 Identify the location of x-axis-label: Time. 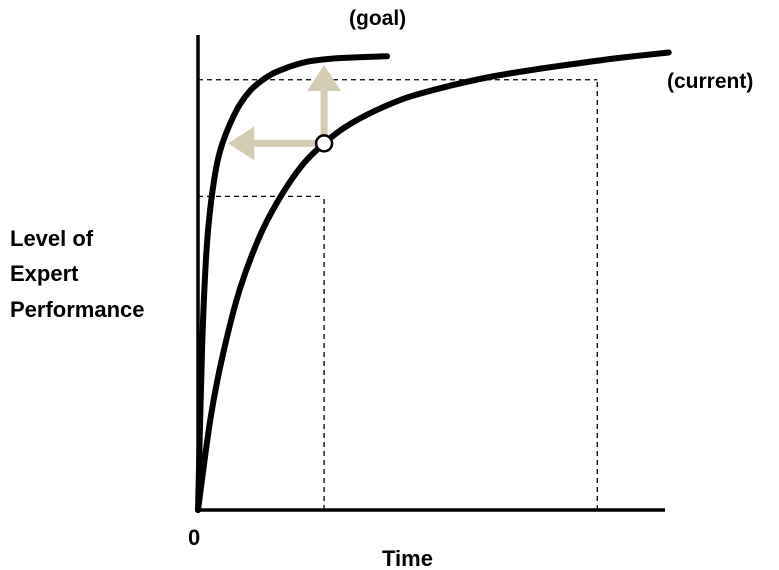
(407, 558).